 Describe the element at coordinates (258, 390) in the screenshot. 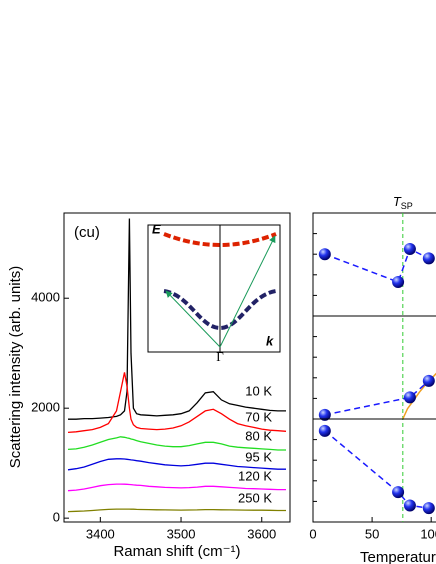

I see `series-label: 10 K` at that location.